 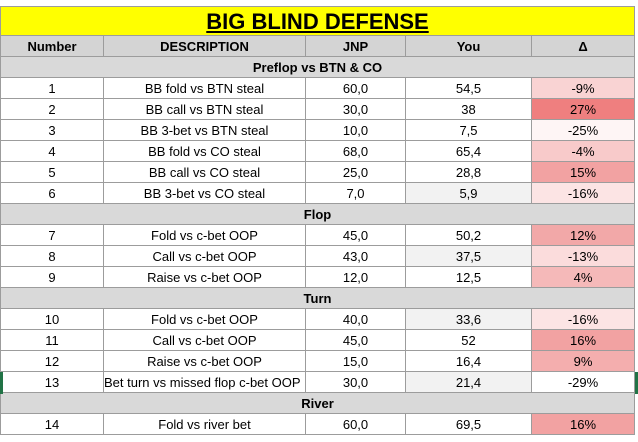 I want to click on cell-number: 14, so click(x=52, y=424).